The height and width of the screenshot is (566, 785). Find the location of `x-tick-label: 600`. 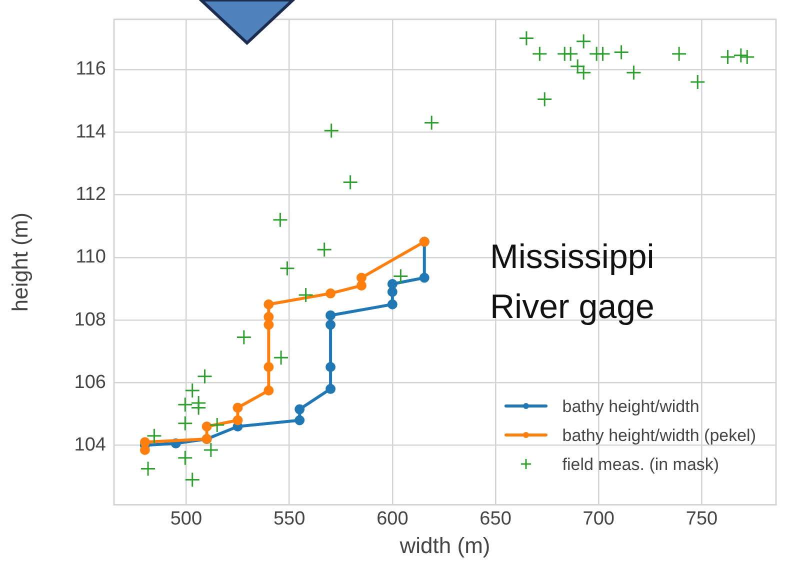

x-tick-label: 600 is located at coordinates (392, 519).